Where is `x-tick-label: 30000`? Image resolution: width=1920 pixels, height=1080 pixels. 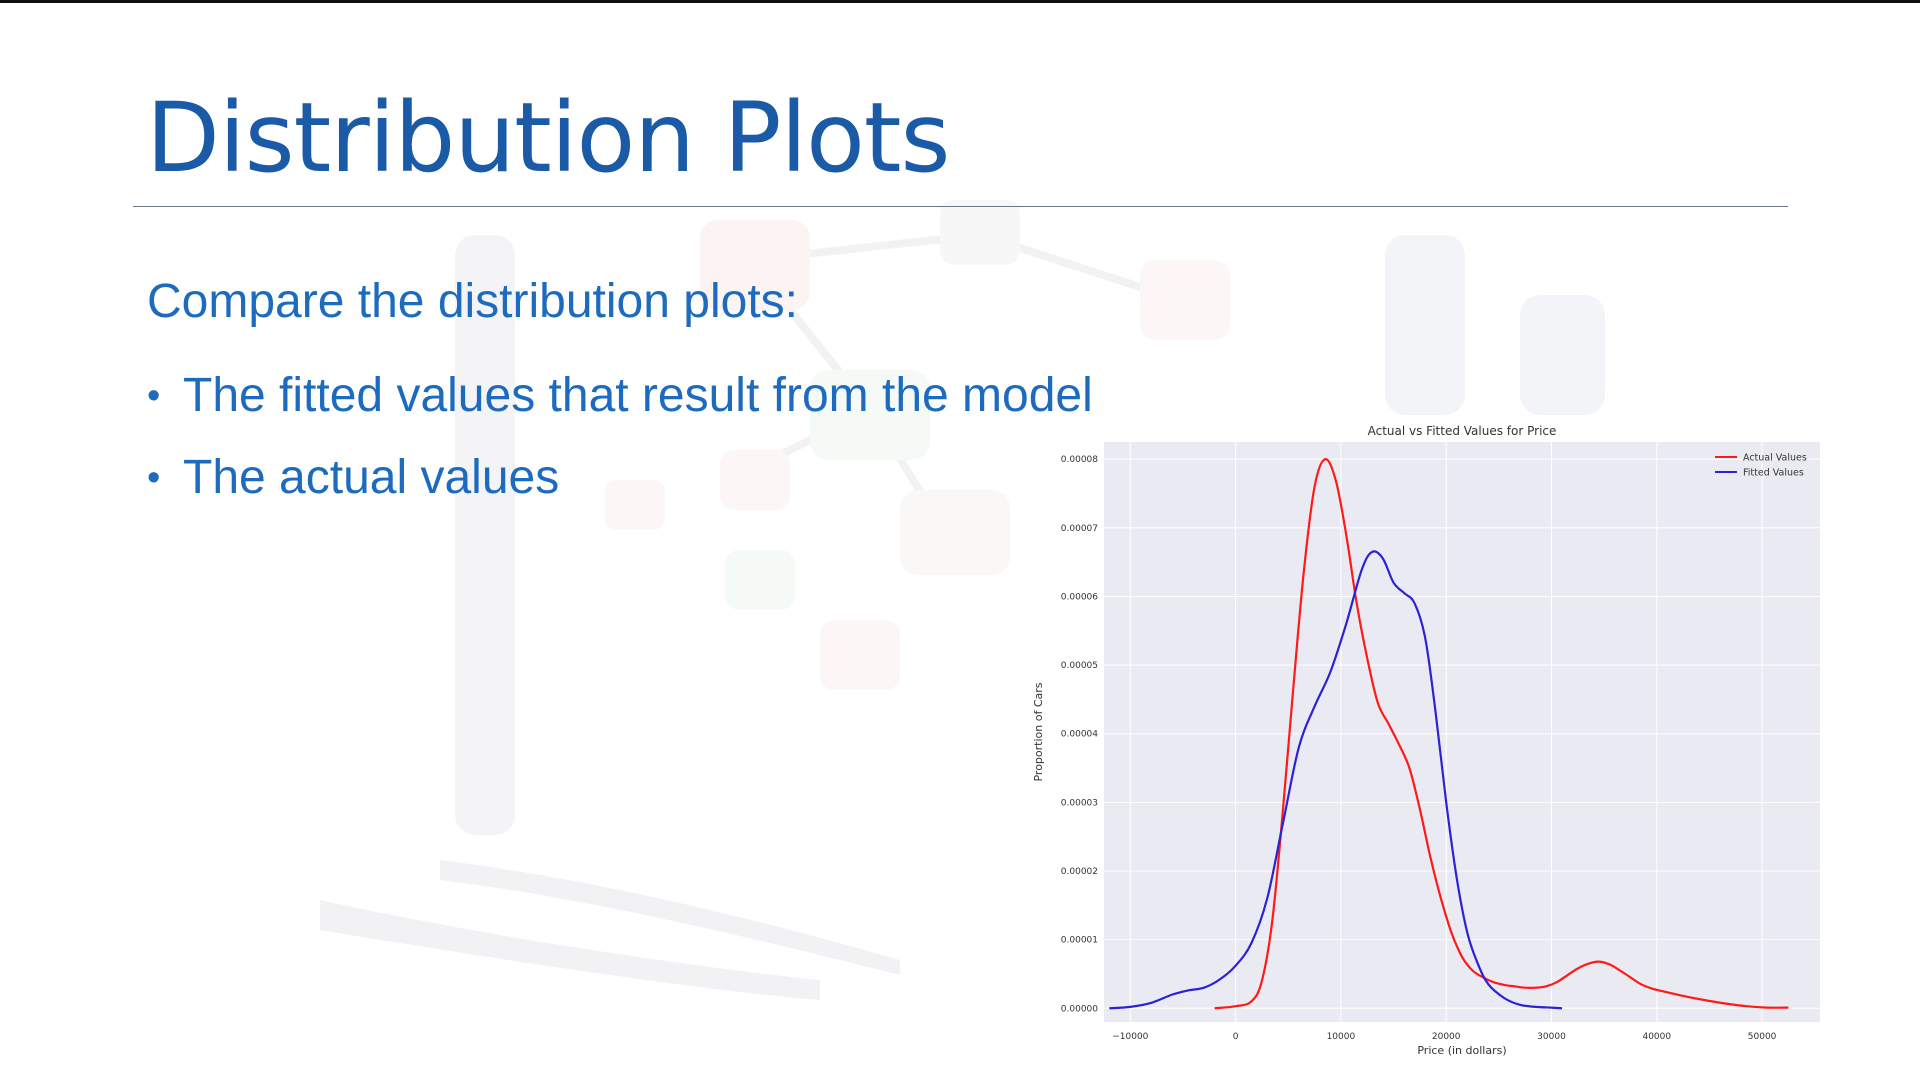
x-tick-label: 30000 is located at coordinates (1551, 1037).